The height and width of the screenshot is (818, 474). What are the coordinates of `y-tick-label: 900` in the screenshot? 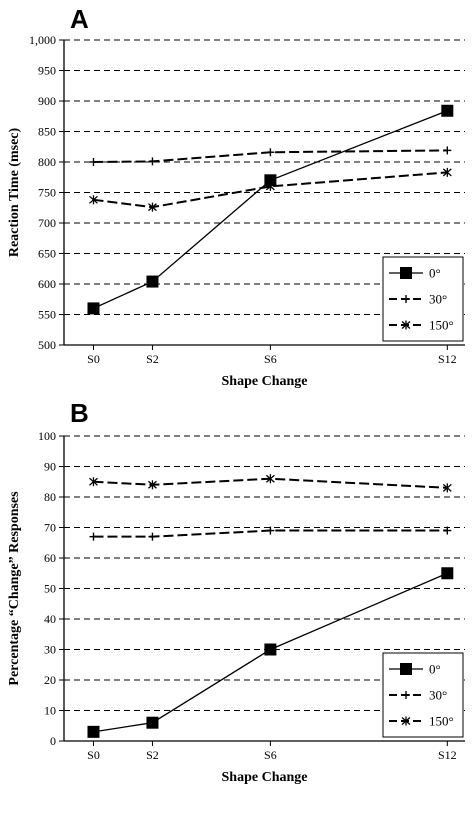 It's located at (47, 101).